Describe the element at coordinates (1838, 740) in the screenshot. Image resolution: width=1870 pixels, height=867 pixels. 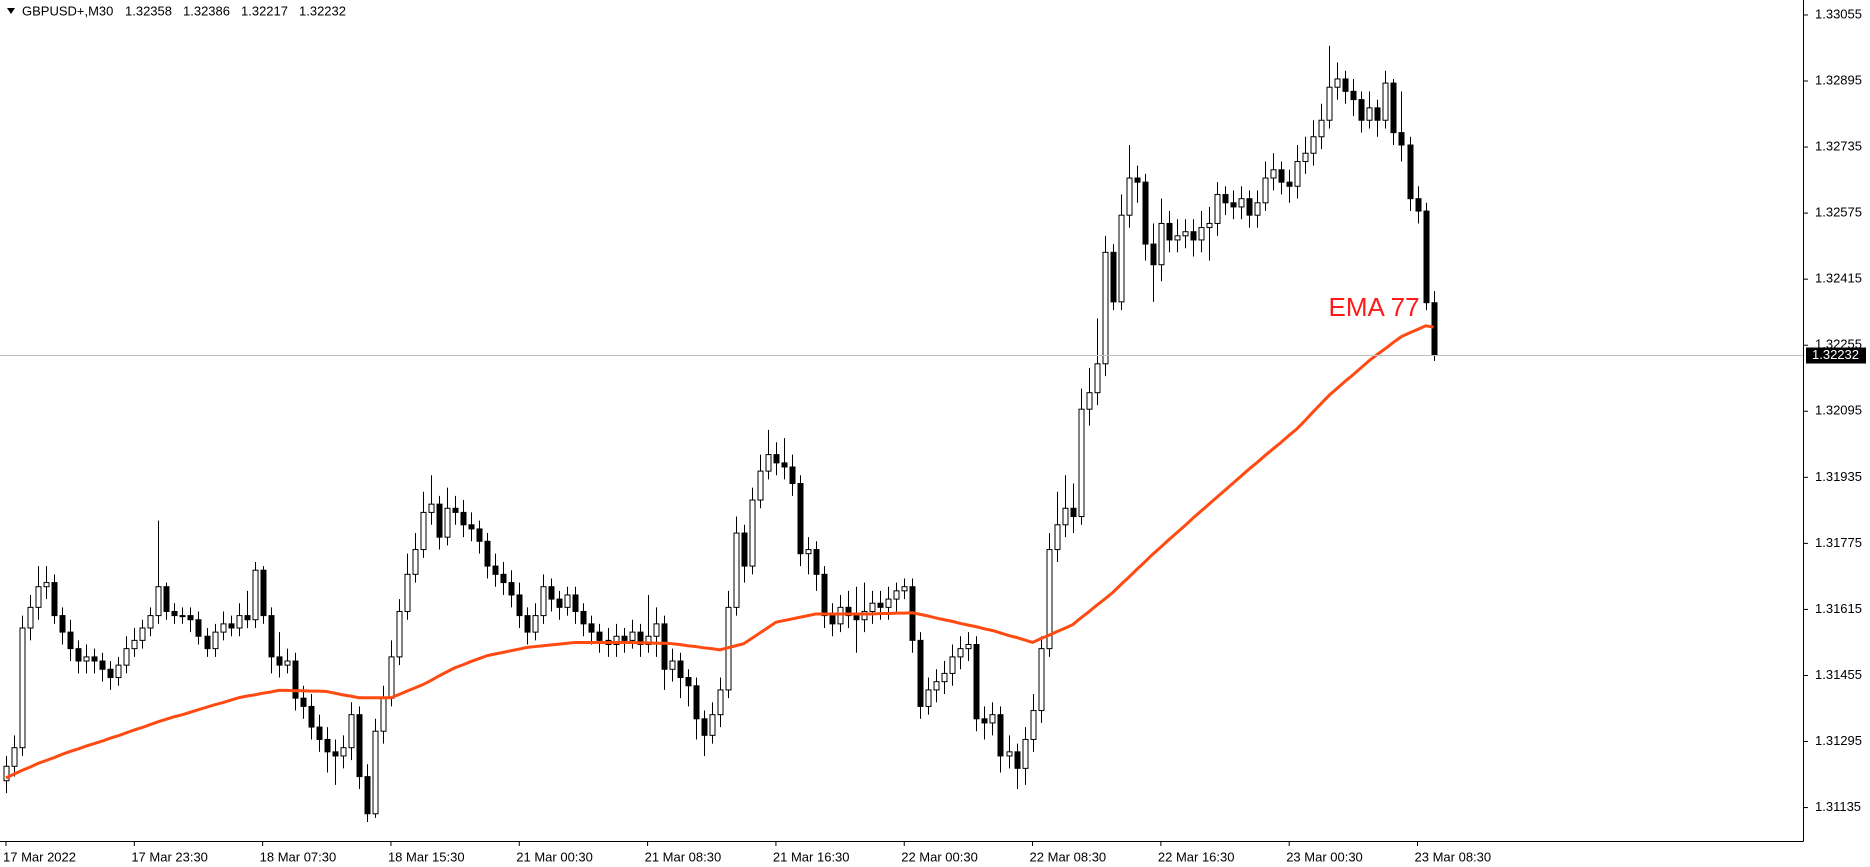
I see `y-tick-label: 1.31295` at that location.